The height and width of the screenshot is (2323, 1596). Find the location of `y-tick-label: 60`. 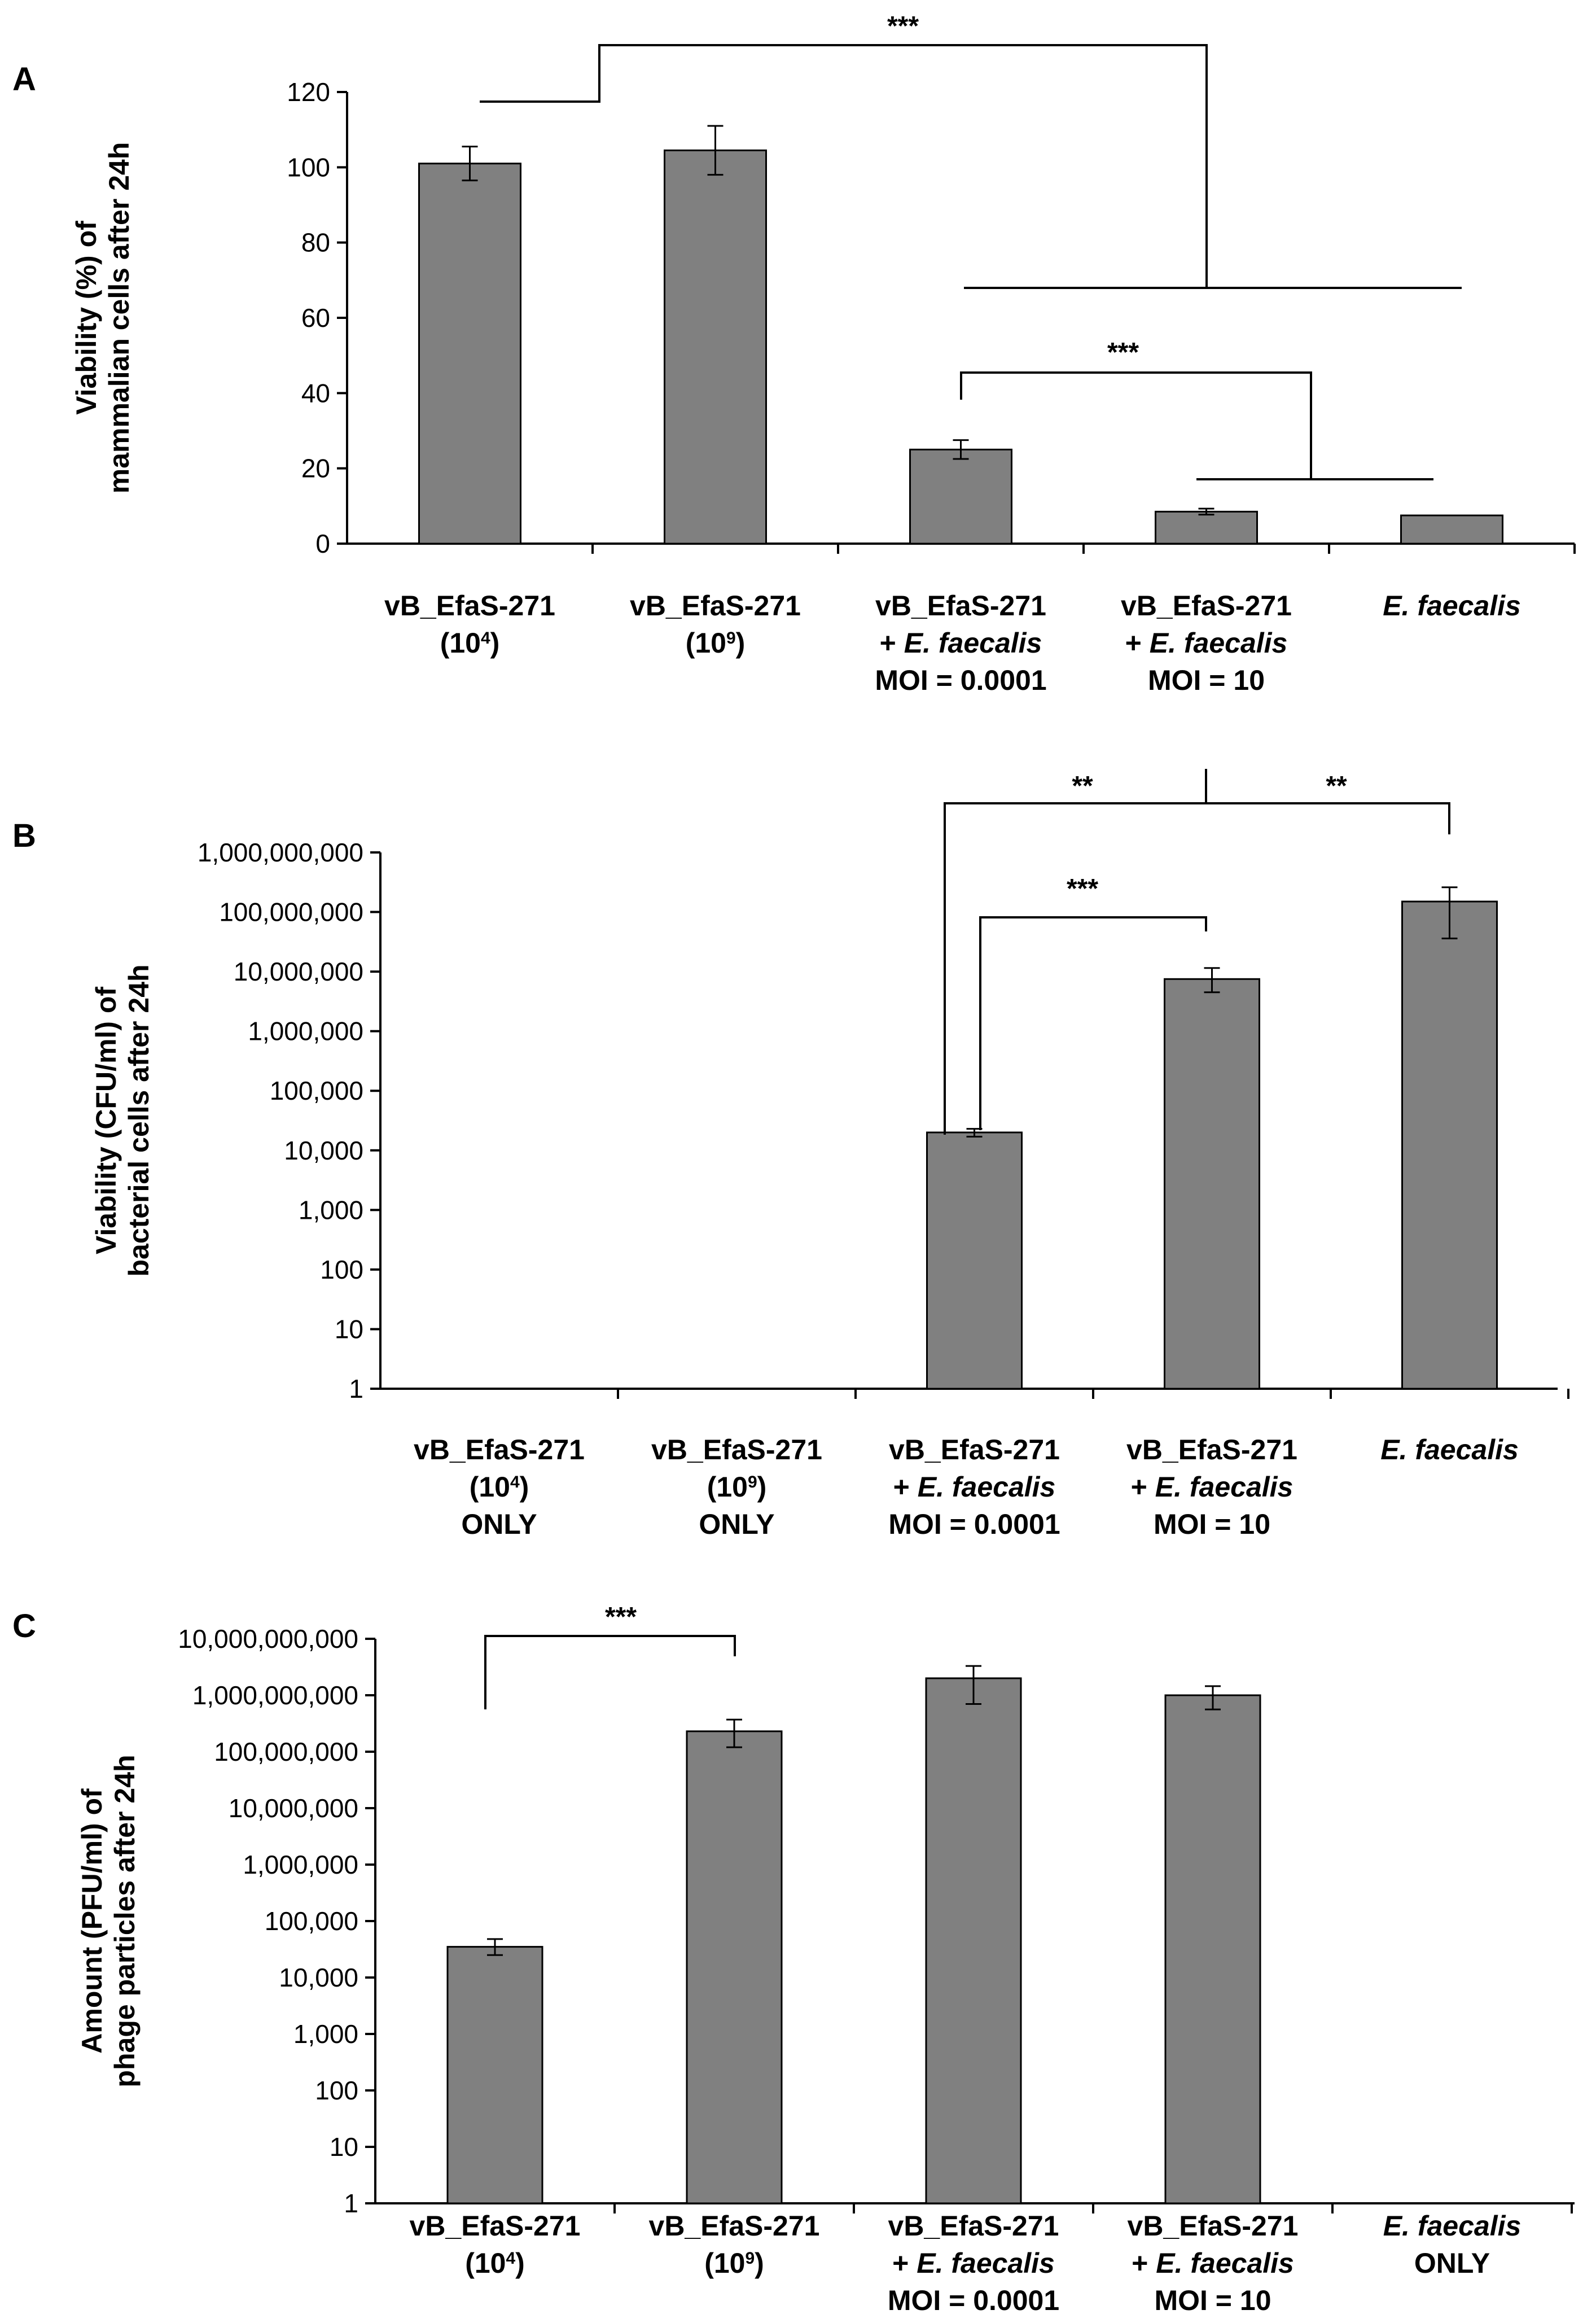

y-tick-label: 60 is located at coordinates (315, 318).